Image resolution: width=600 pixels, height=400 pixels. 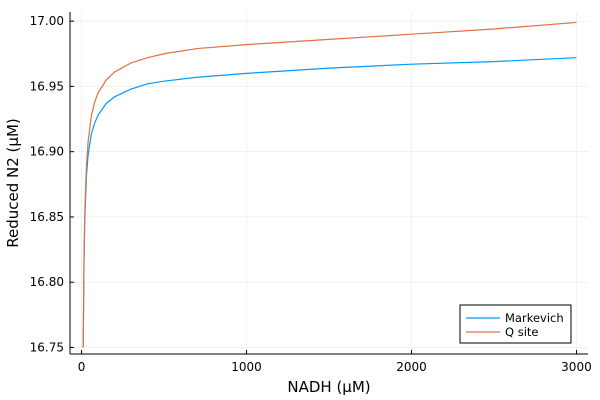 What do you see at coordinates (534, 318) in the screenshot?
I see `legend-label-markevich: Markevich` at bounding box center [534, 318].